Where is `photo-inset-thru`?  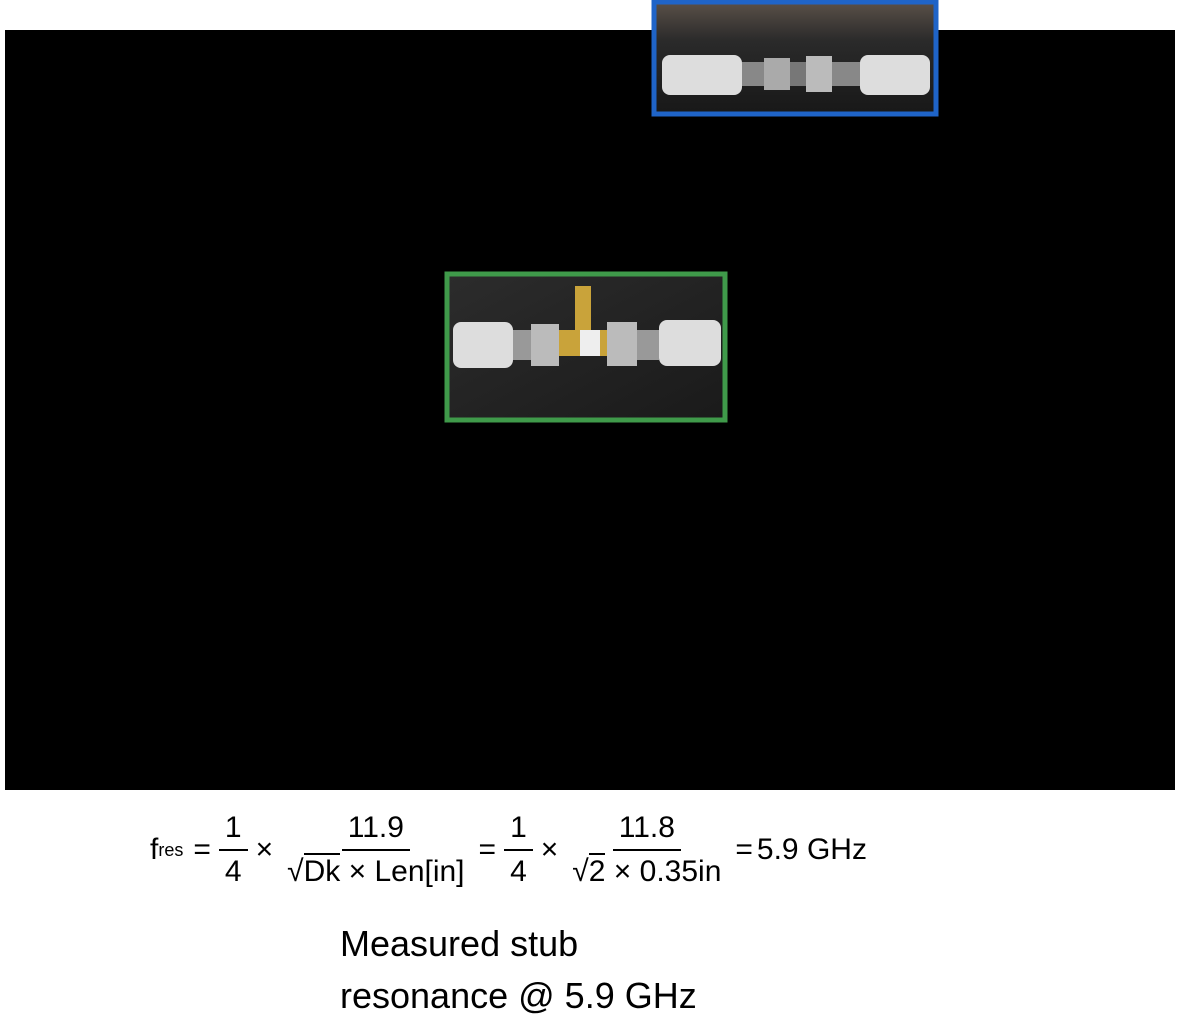
photo-inset-thru is located at coordinates (795, 58).